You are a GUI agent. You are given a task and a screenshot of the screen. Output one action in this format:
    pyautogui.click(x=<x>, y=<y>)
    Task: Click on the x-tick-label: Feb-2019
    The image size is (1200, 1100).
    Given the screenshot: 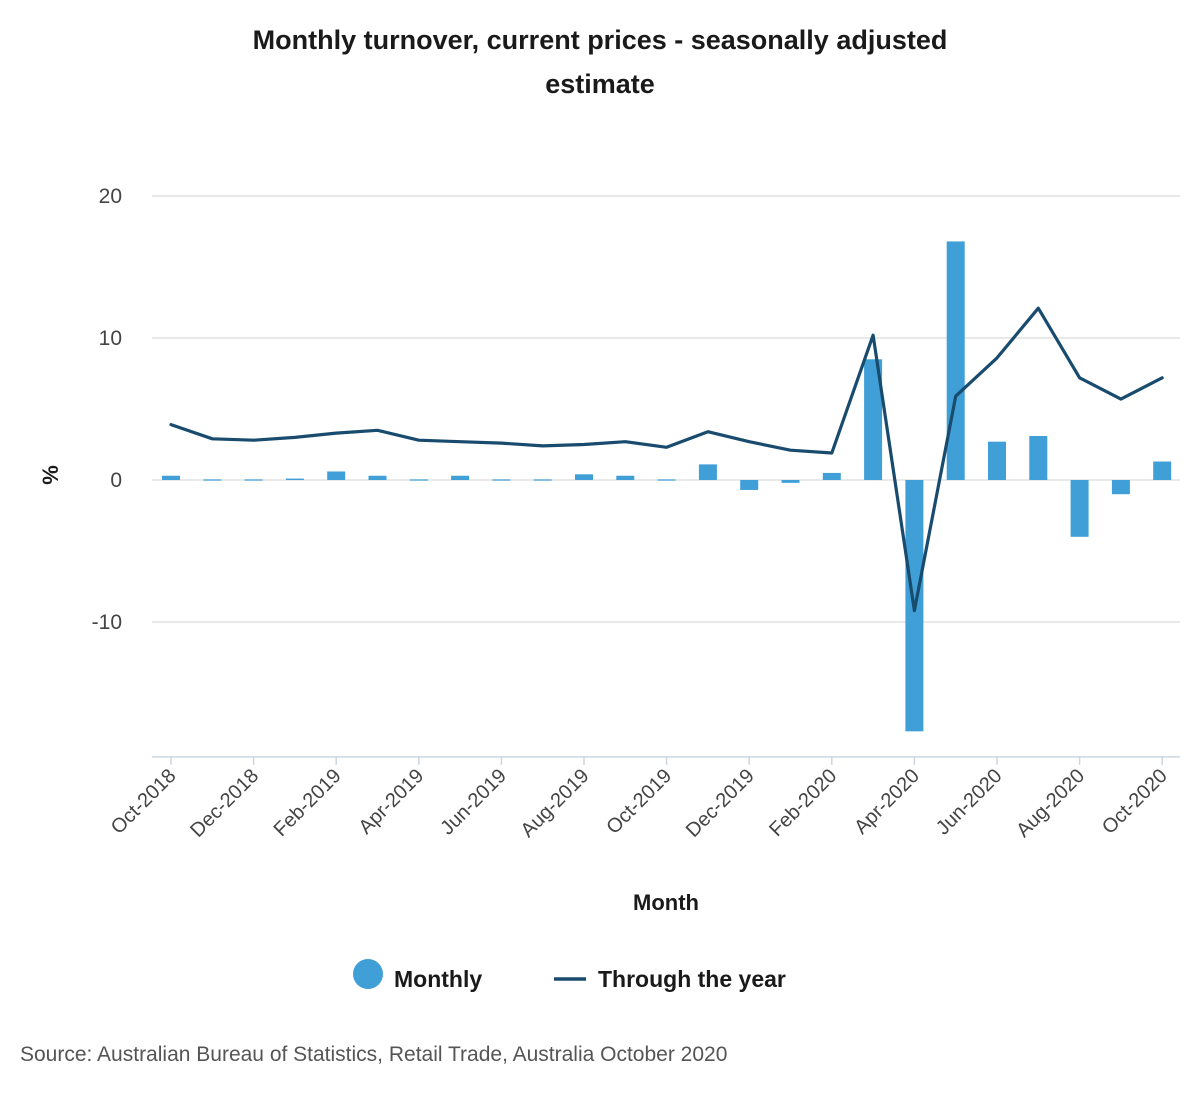 What is the action you would take?
    pyautogui.click(x=308, y=803)
    